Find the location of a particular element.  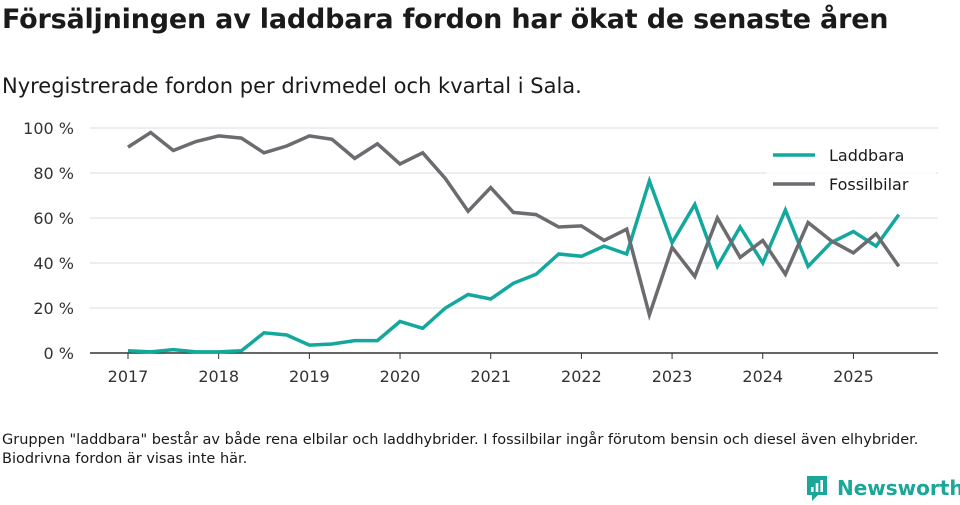

y-tick-label: 40 % is located at coordinates (53, 263).